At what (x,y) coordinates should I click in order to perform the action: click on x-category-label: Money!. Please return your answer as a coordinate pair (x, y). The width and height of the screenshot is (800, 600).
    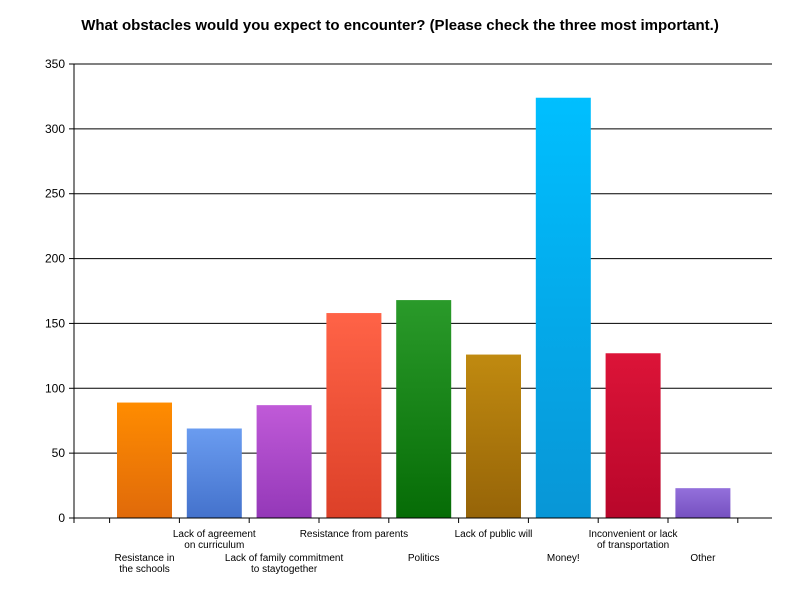
    Looking at the image, I should click on (563, 558).